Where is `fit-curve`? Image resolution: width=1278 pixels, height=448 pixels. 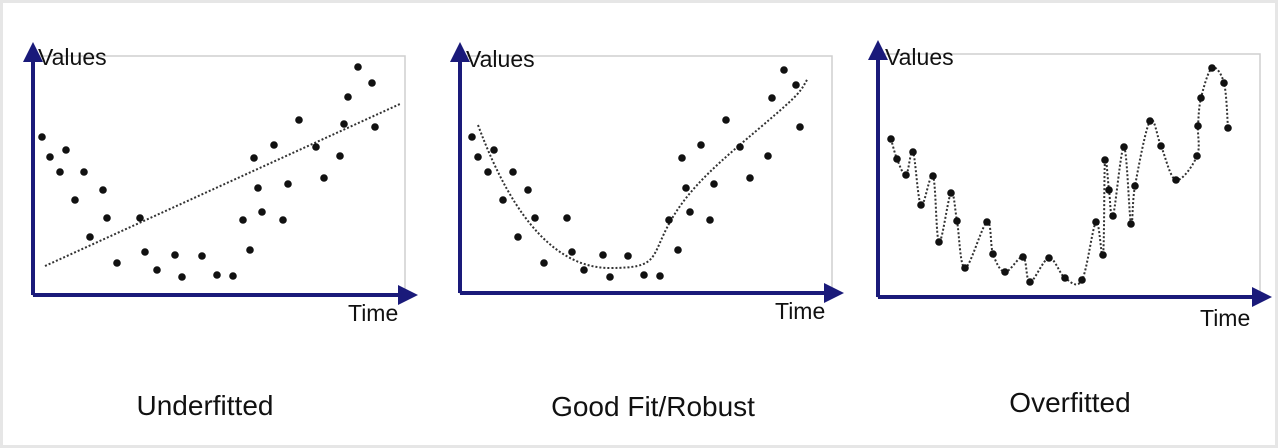
fit-curve is located at coordinates (643, 173).